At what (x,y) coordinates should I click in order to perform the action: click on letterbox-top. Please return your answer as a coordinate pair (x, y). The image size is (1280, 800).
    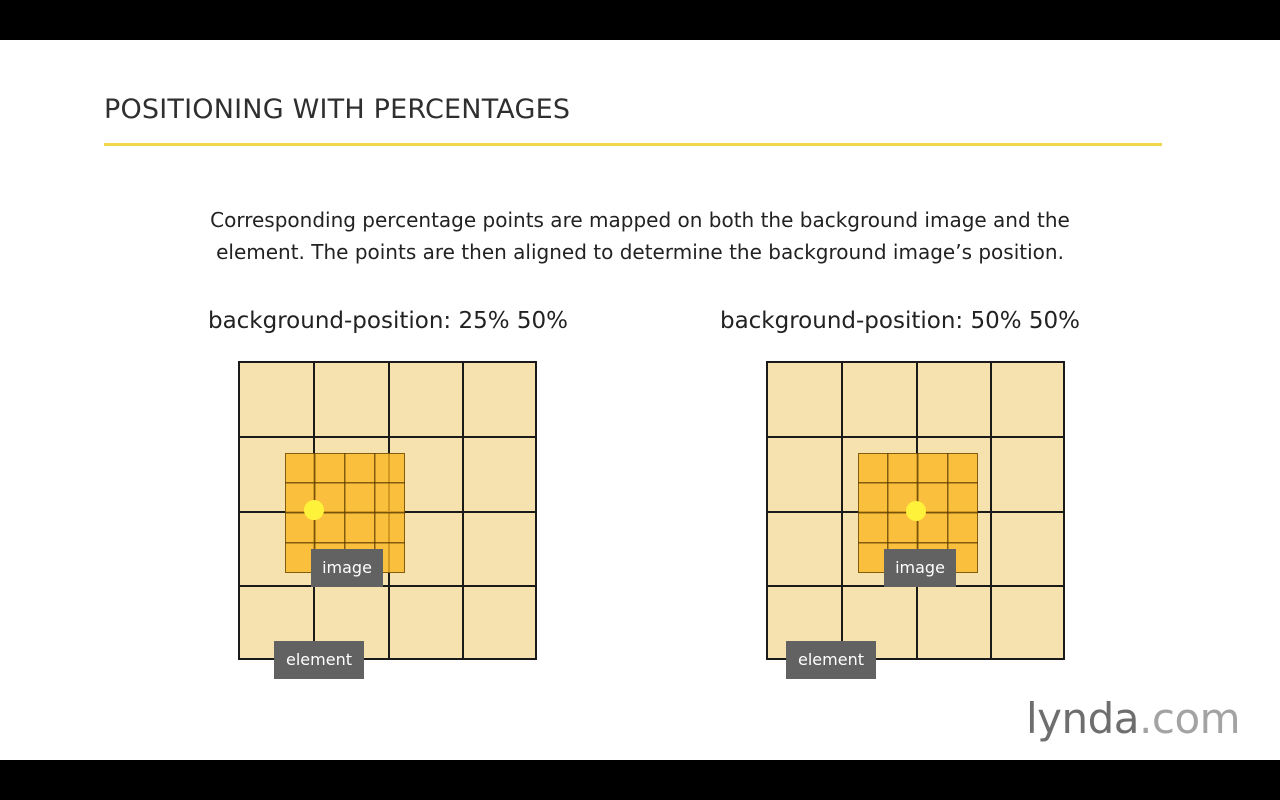
    Looking at the image, I should click on (640, 20).